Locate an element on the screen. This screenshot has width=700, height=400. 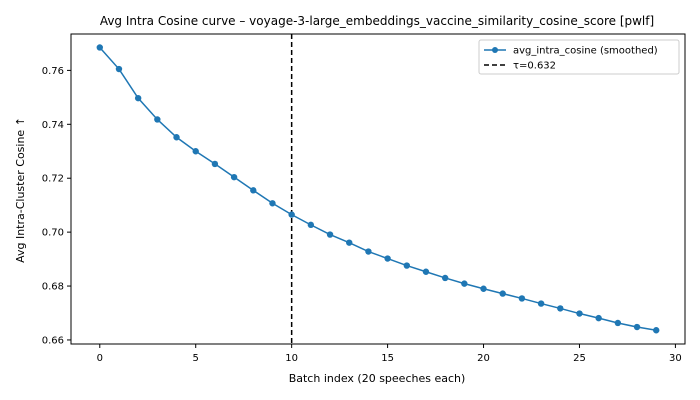
legend-box is located at coordinates (579, 57).